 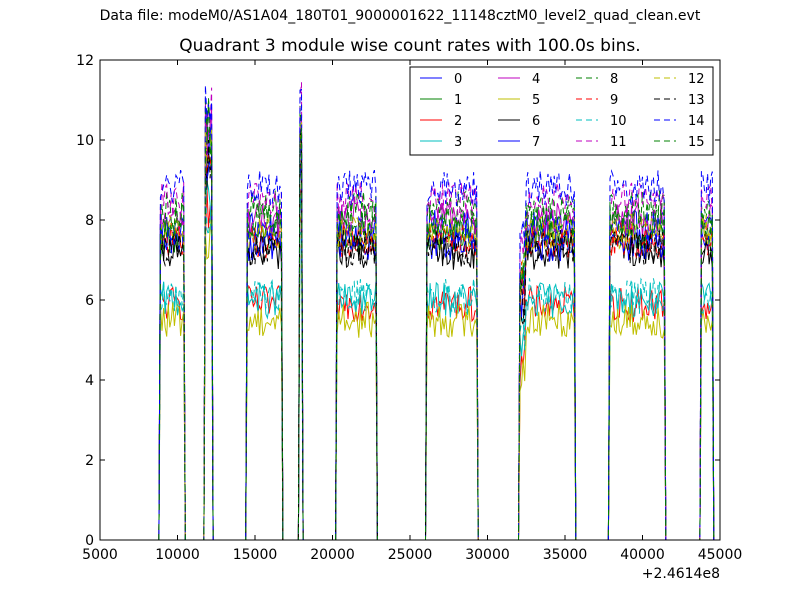 What do you see at coordinates (458, 100) in the screenshot?
I see `legend-label-1: 1` at bounding box center [458, 100].